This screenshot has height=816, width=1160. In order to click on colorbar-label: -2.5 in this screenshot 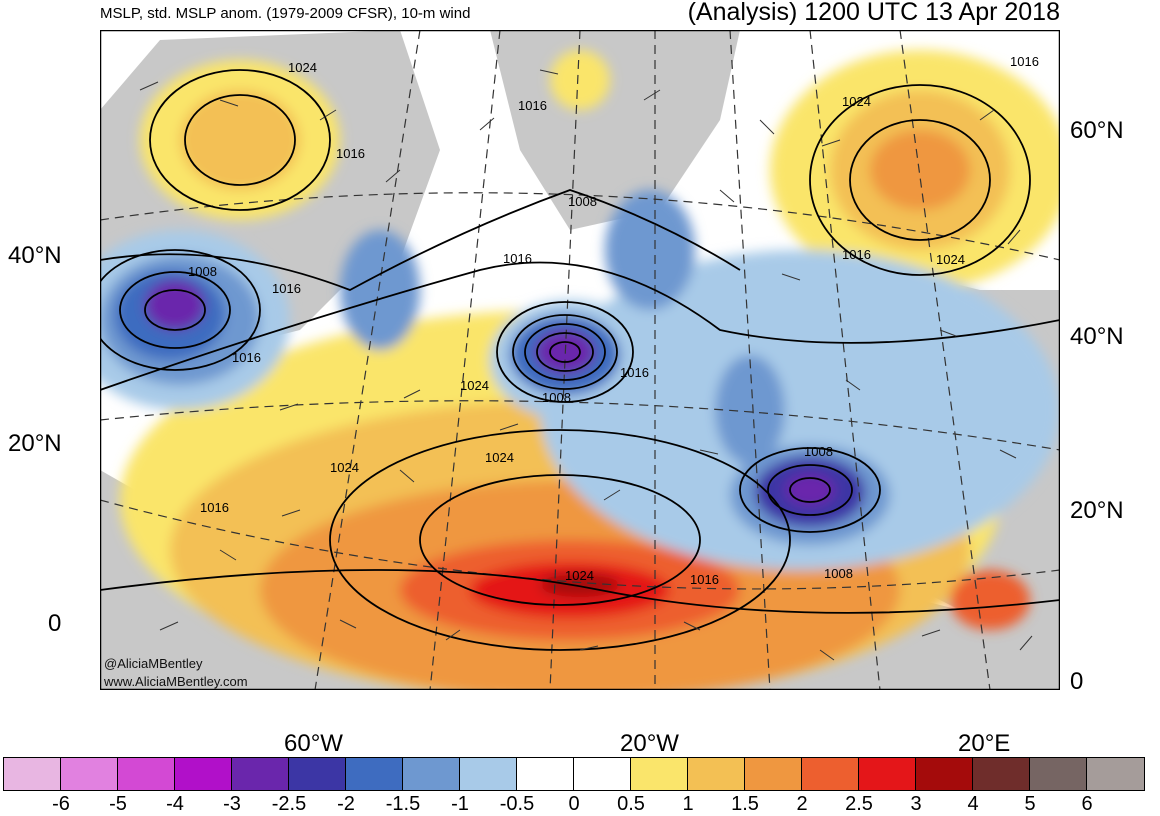, I will do `click(289, 804)`.